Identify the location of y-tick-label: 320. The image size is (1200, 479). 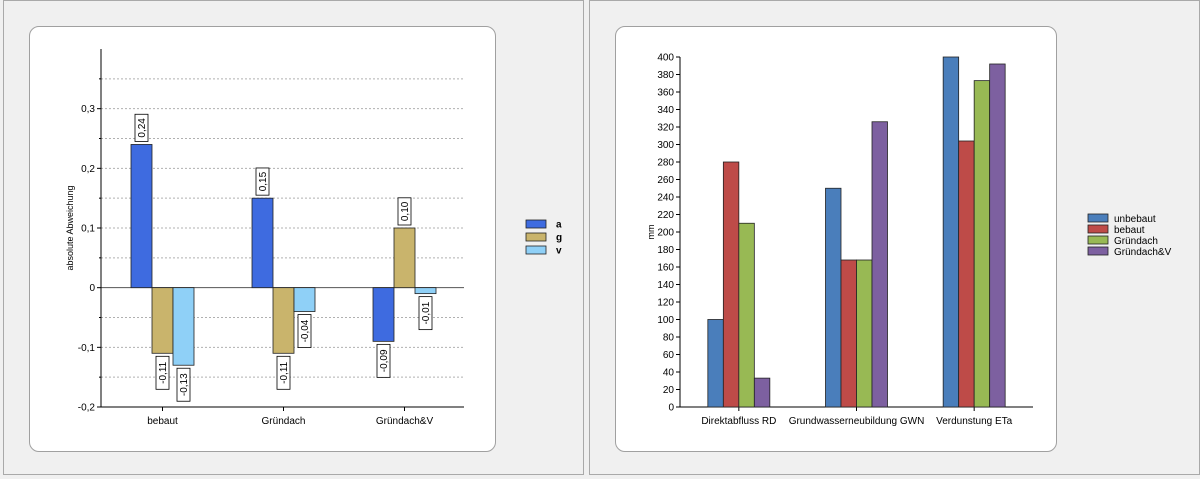
(665, 128).